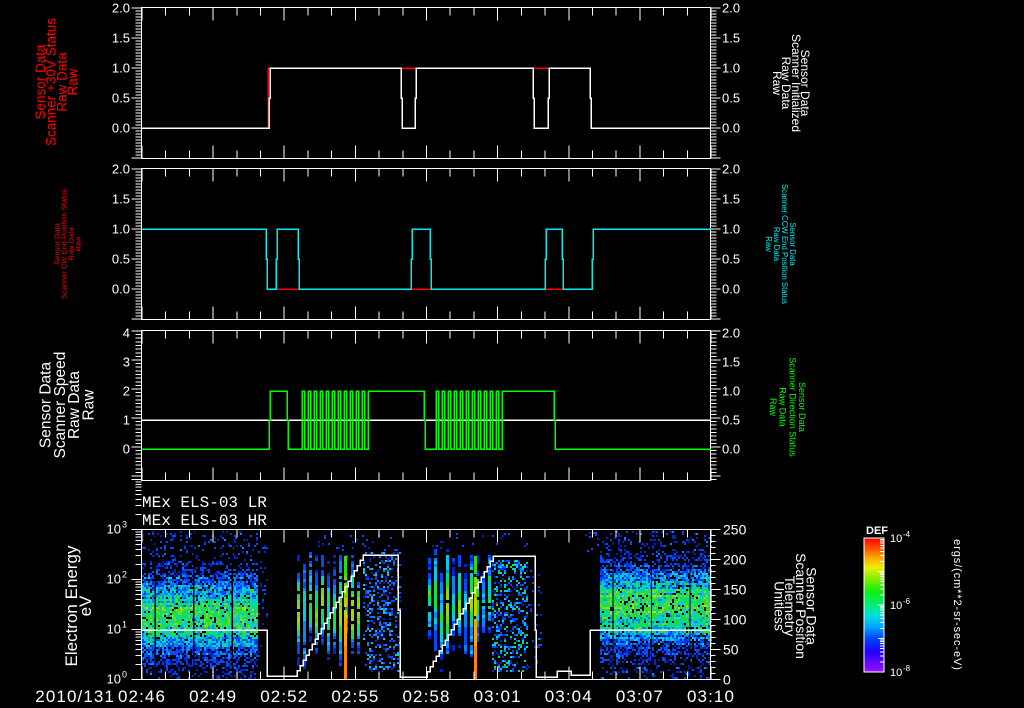 This screenshot has height=708, width=1024. Describe the element at coordinates (640, 696) in the screenshot. I see `svg-text: 03:07` at that location.